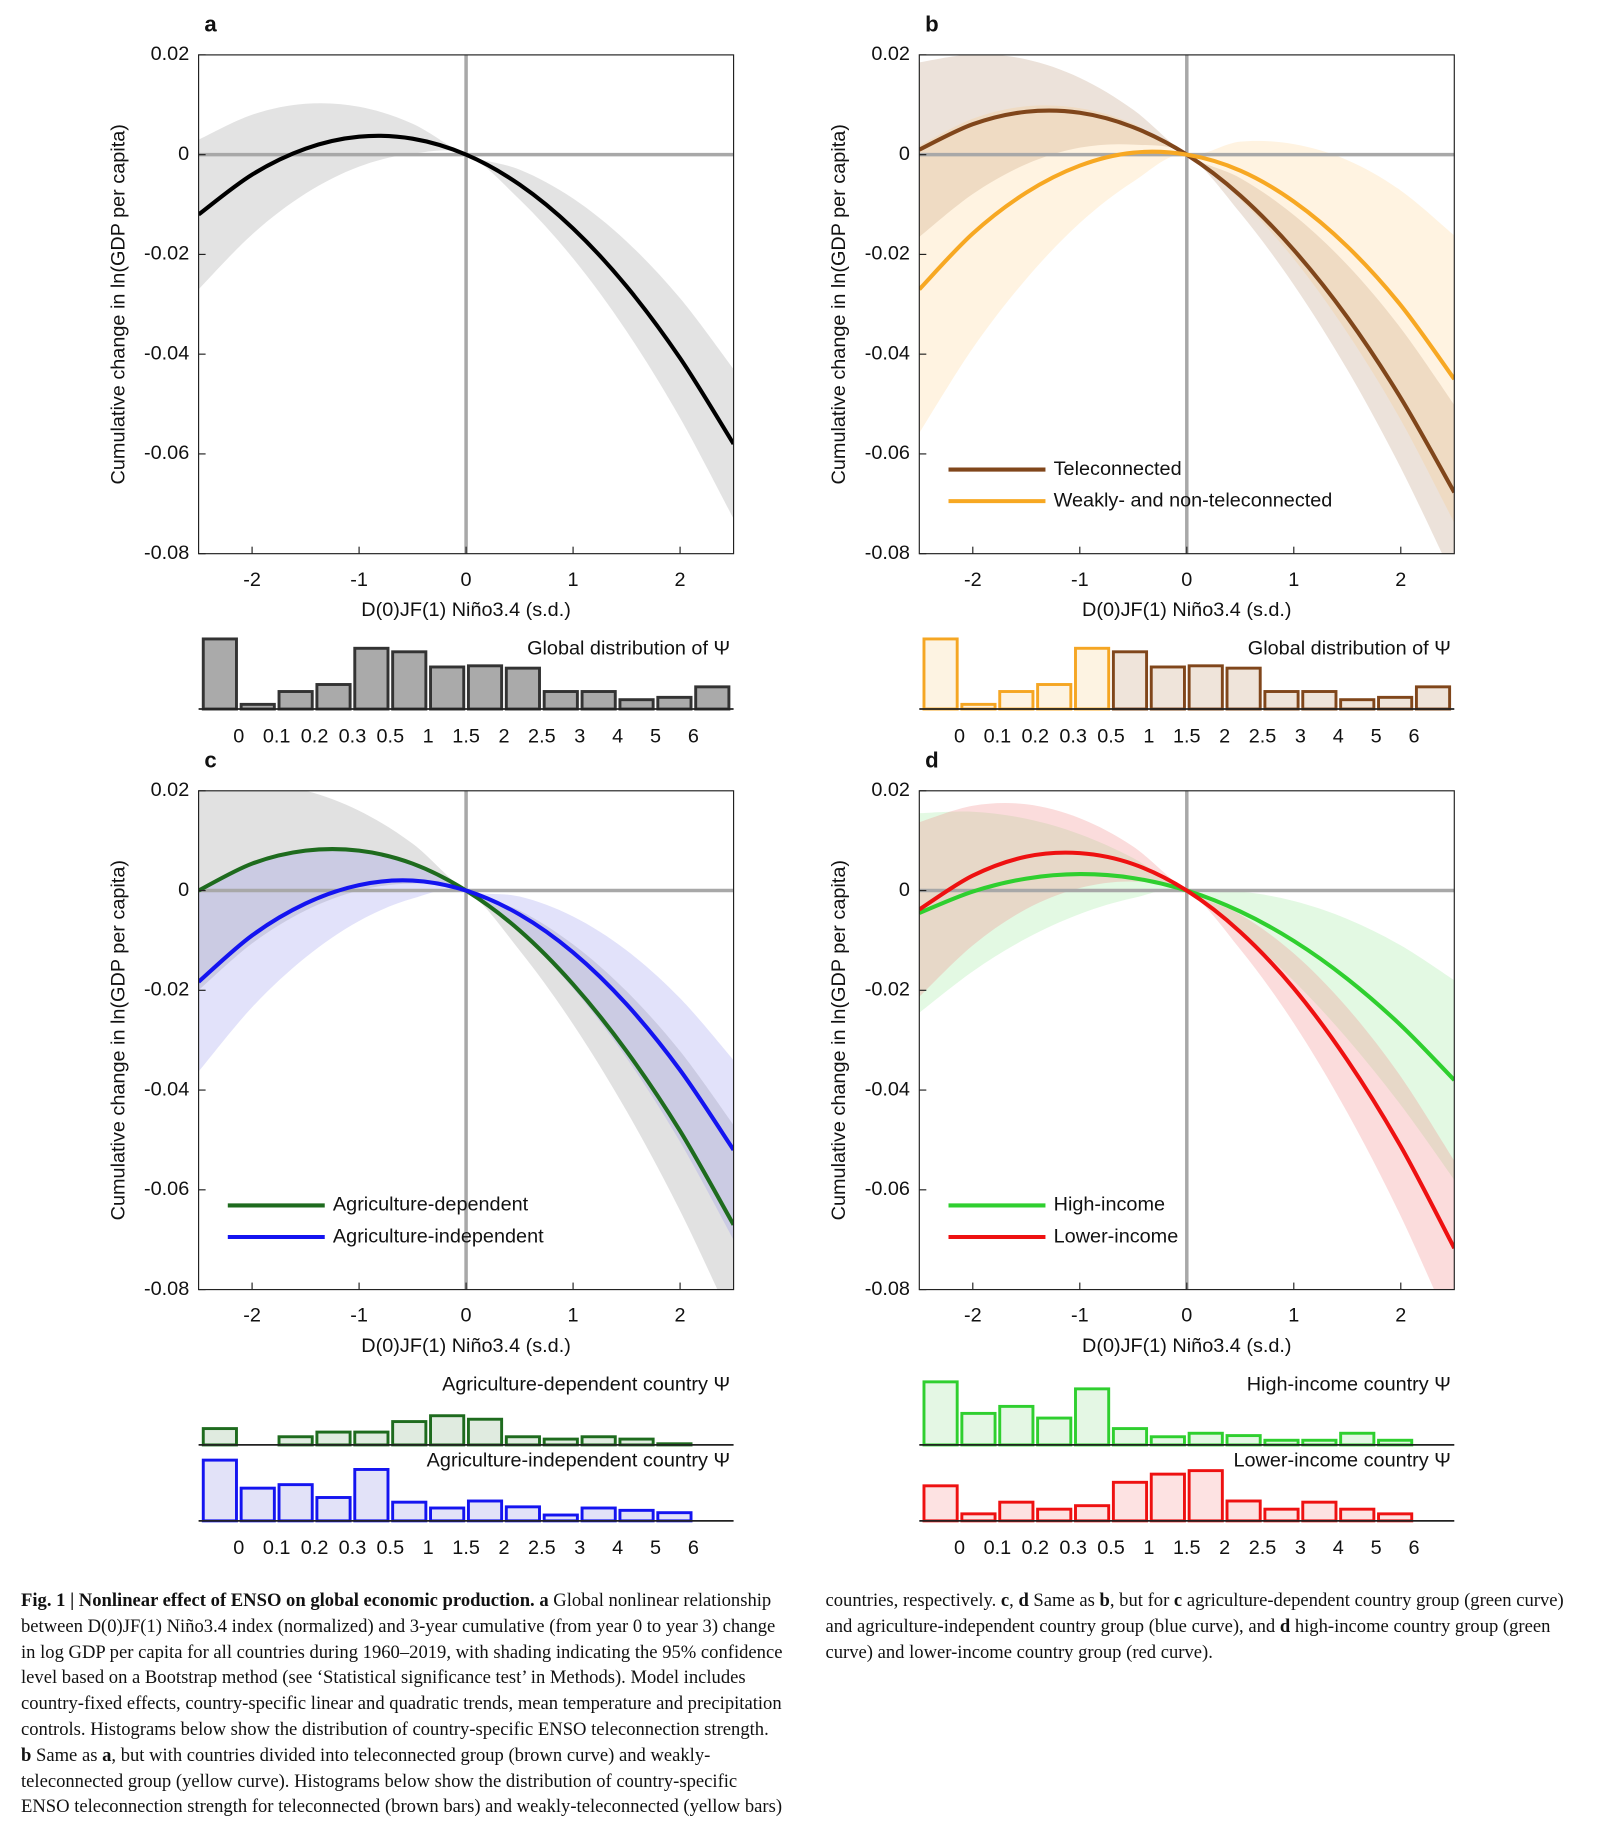 The image size is (1612, 1830). What do you see at coordinates (1186, 580) in the screenshot?
I see `x-tick-label: 0` at bounding box center [1186, 580].